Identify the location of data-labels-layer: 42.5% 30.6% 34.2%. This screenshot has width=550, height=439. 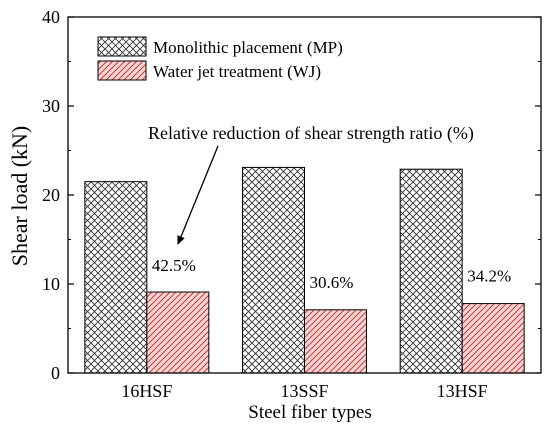
(331, 274).